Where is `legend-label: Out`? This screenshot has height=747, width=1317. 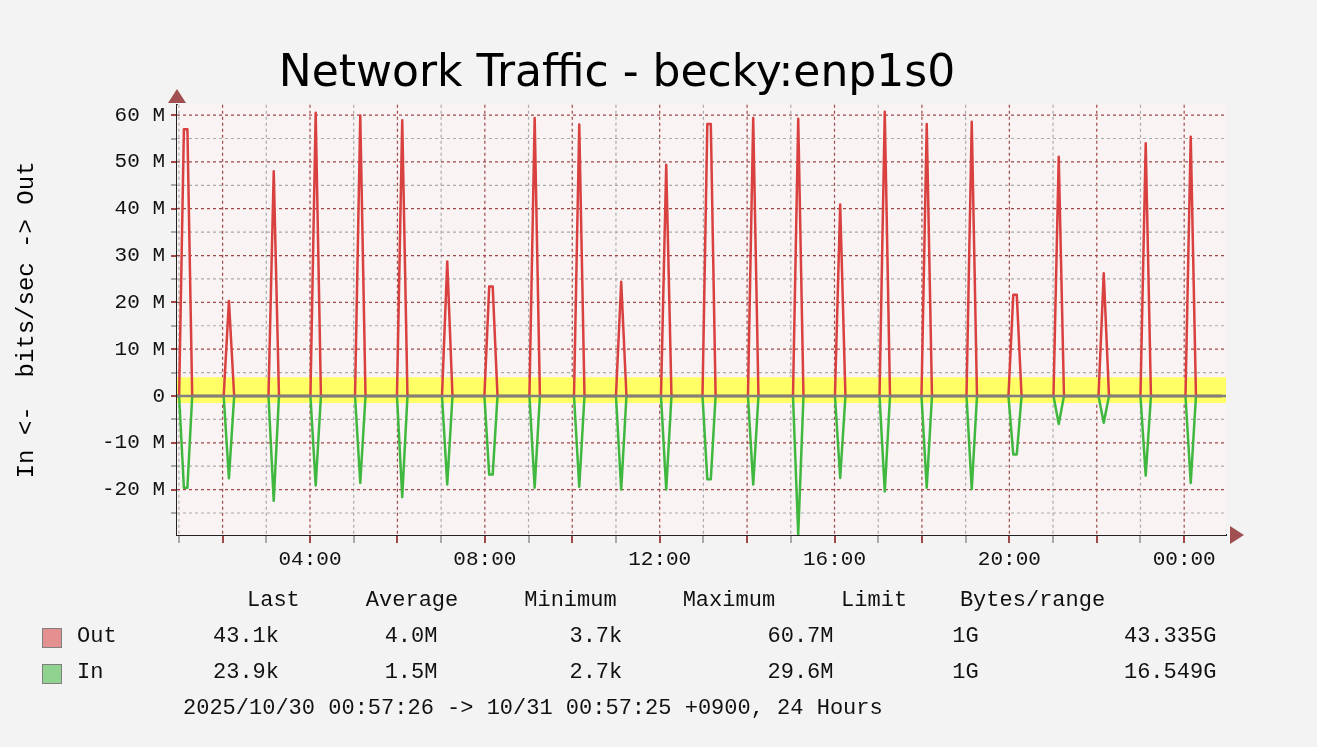
legend-label: Out is located at coordinates (97, 637).